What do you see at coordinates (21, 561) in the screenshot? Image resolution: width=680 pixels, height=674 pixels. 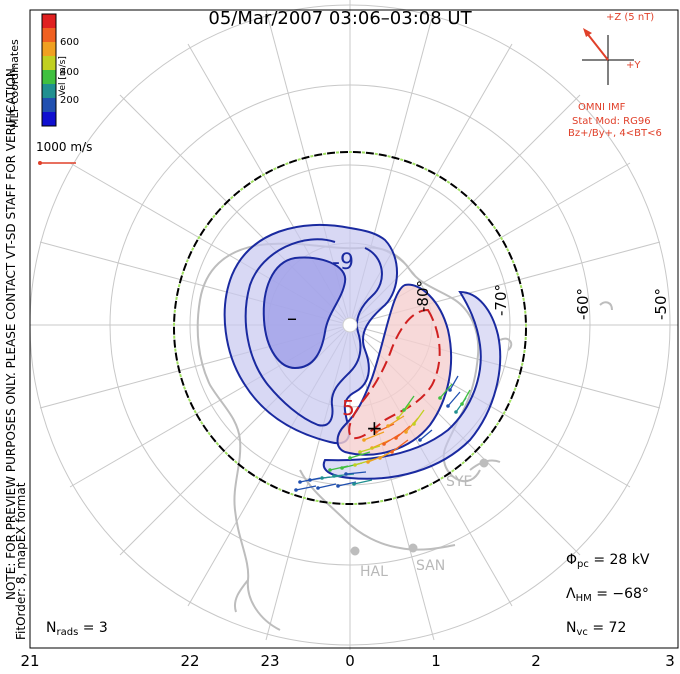 I see `fit-order-note: FitOrder: 8, mapEX format` at bounding box center [21, 561].